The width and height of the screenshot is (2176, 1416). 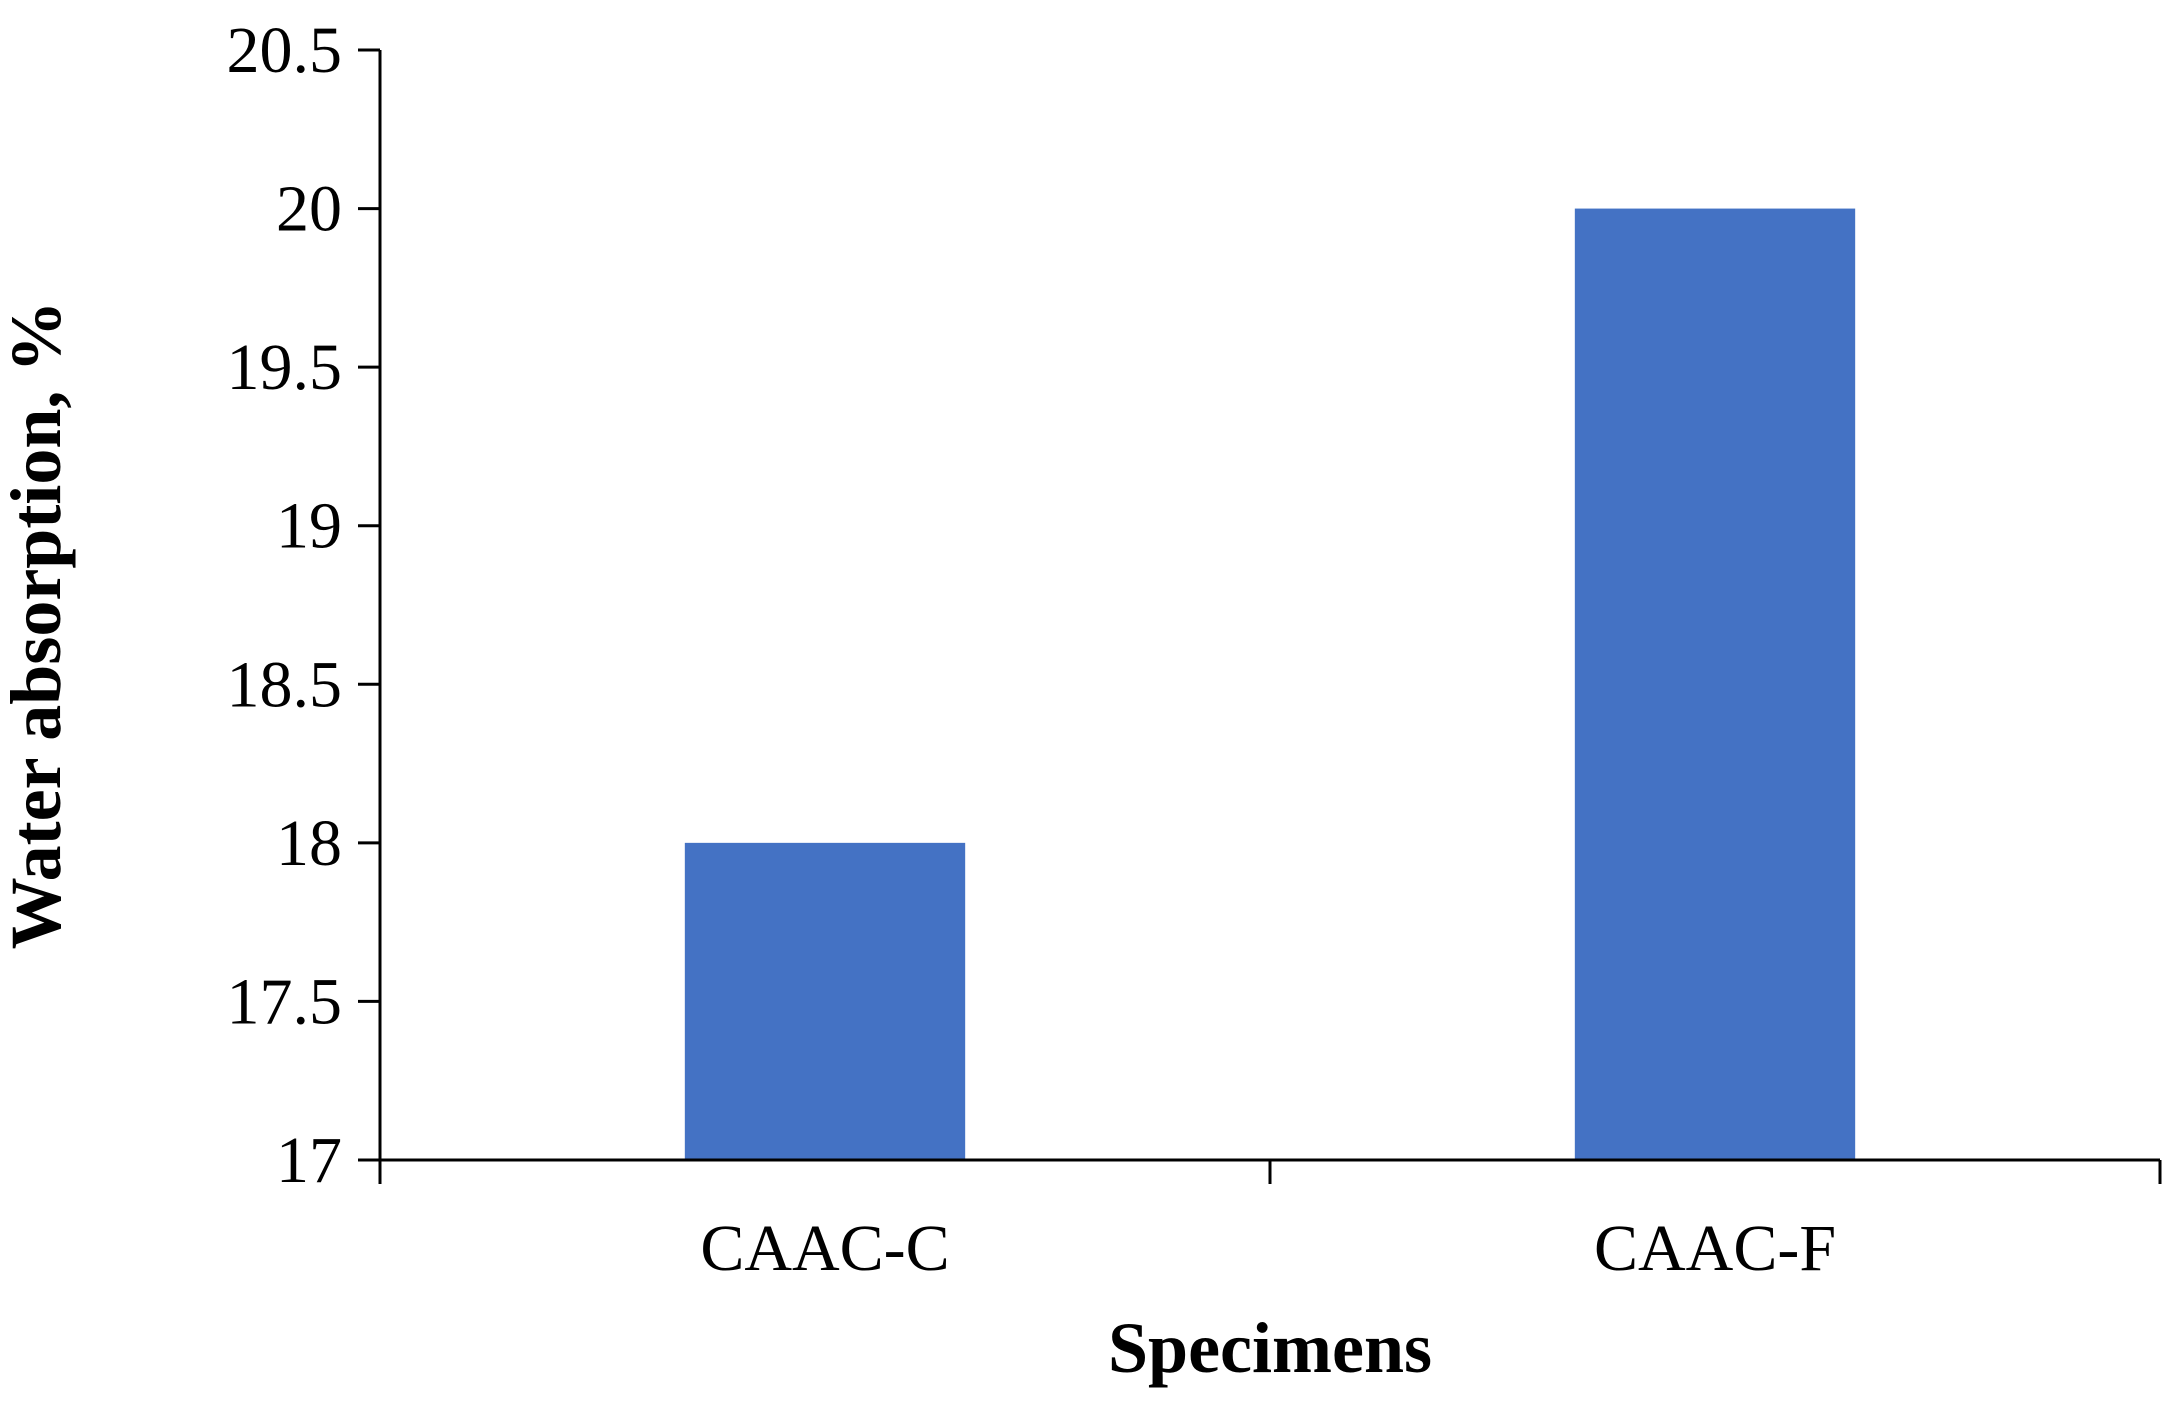 What do you see at coordinates (1270, 1222) in the screenshot?
I see `x-axis-ticks: CAAC-C CAAC-F` at bounding box center [1270, 1222].